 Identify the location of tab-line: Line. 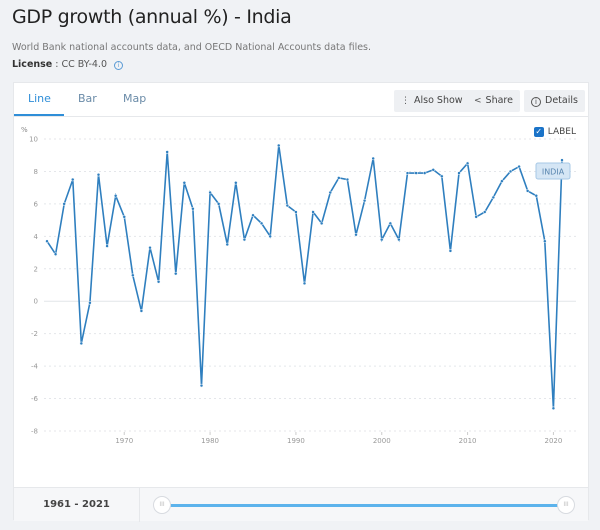
(39, 98).